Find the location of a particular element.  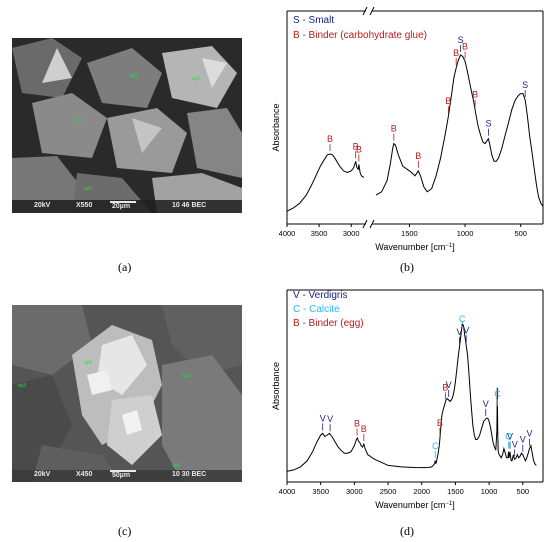

sem-a-kv: 20kV is located at coordinates (42, 205).